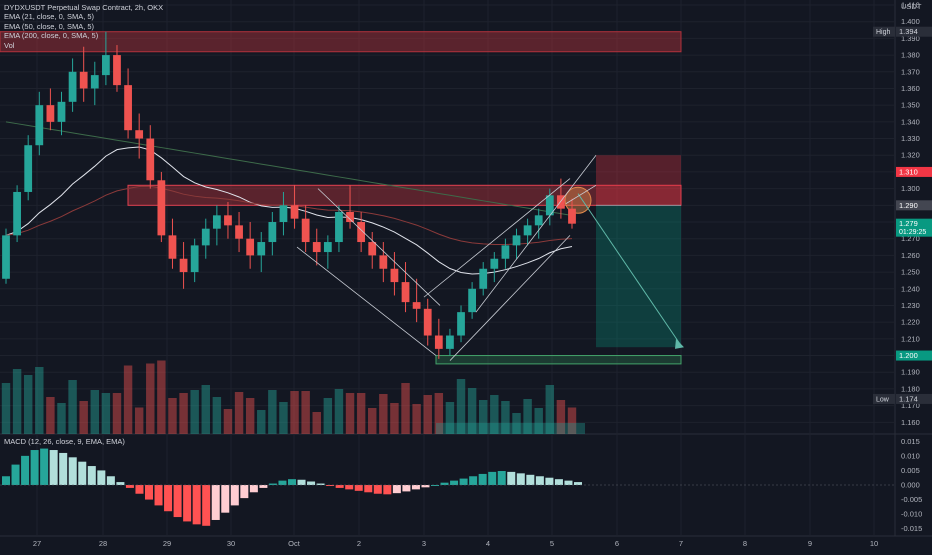 The height and width of the screenshot is (555, 932). I want to click on y-tick-label: 1.240, so click(910, 288).